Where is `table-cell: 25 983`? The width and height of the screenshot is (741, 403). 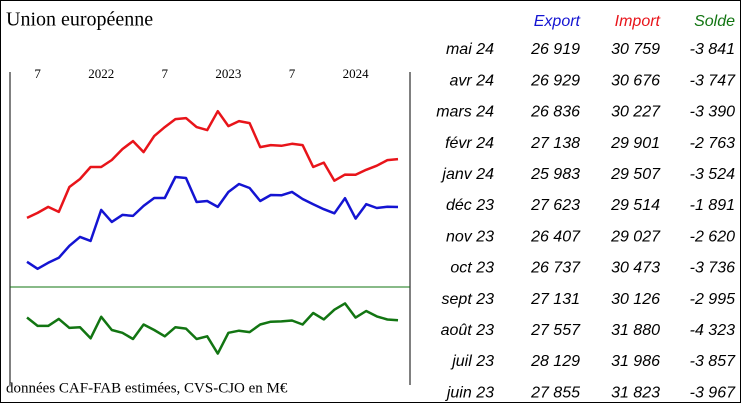
table-cell: 25 983 is located at coordinates (555, 174).